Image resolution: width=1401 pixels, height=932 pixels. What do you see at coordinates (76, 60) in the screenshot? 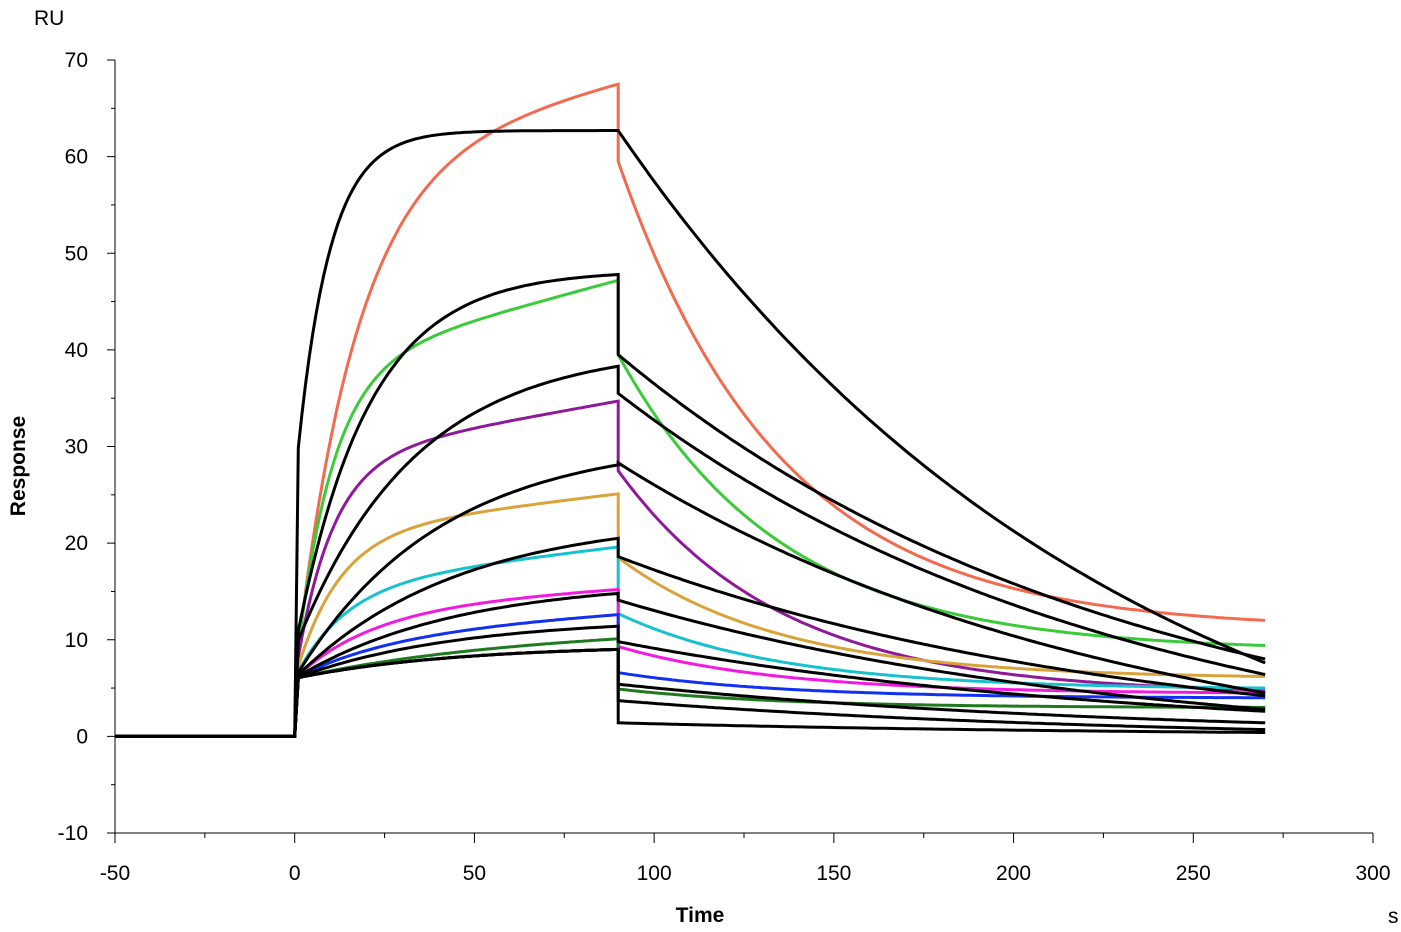
I see `y-tick-label: 70` at bounding box center [76, 60].